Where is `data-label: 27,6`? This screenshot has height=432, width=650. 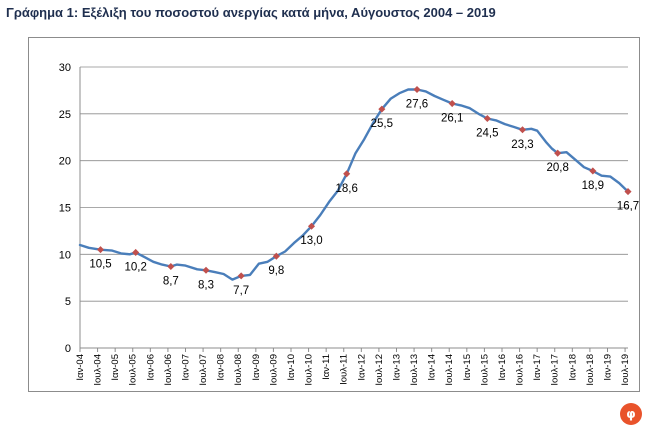 data-label: 27,6 is located at coordinates (417, 104).